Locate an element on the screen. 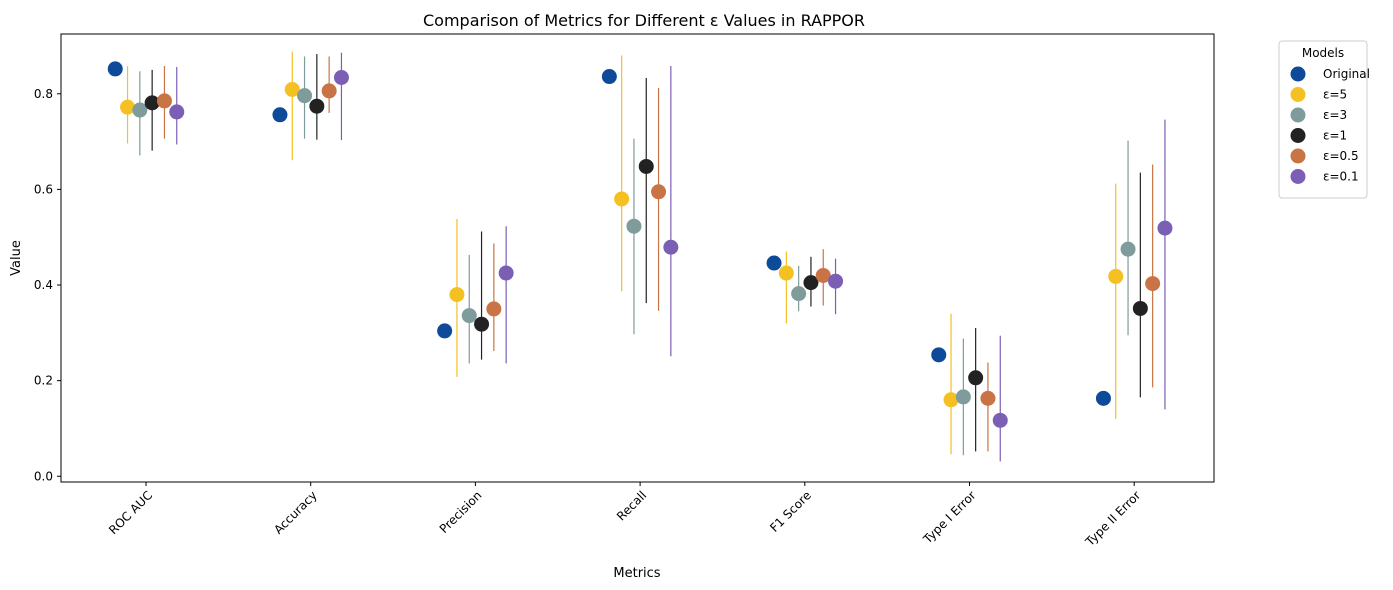 This screenshot has height=590, width=1393. legend-label: ε=0.5 is located at coordinates (1341, 156).